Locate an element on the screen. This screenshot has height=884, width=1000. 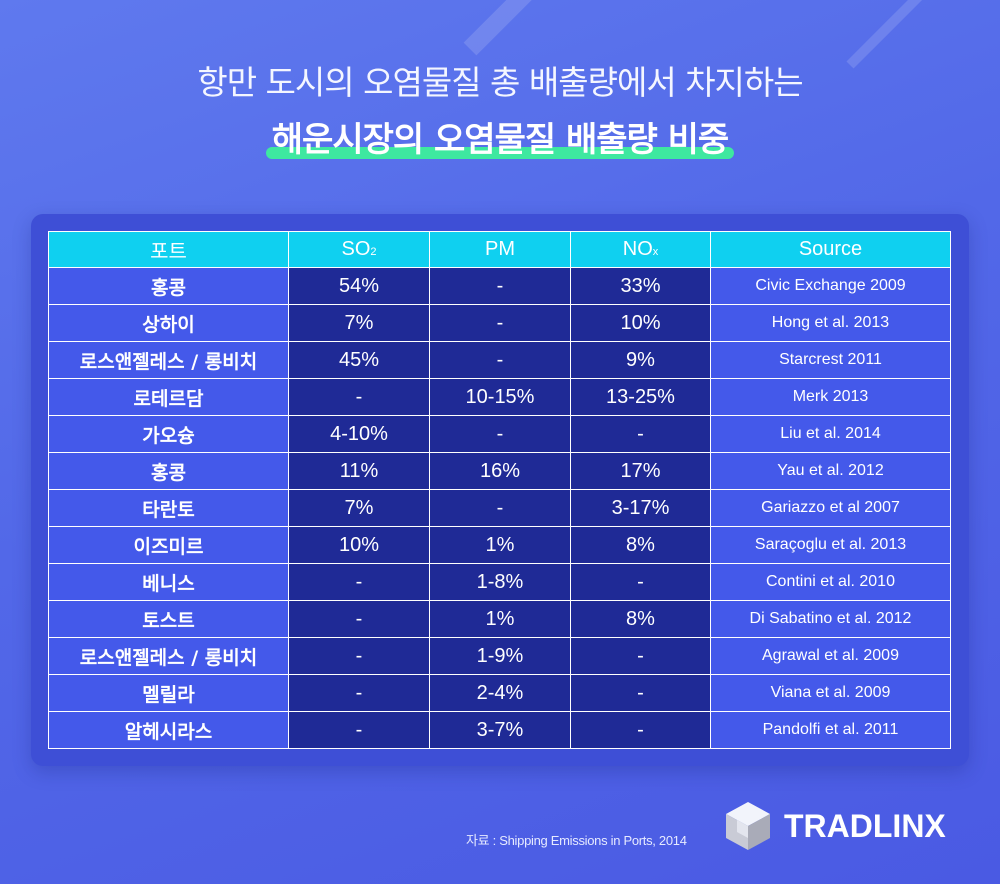
table-row: 토스트 -1% 8% Di Sabatino et al. 2012 is located at coordinates (499, 619).